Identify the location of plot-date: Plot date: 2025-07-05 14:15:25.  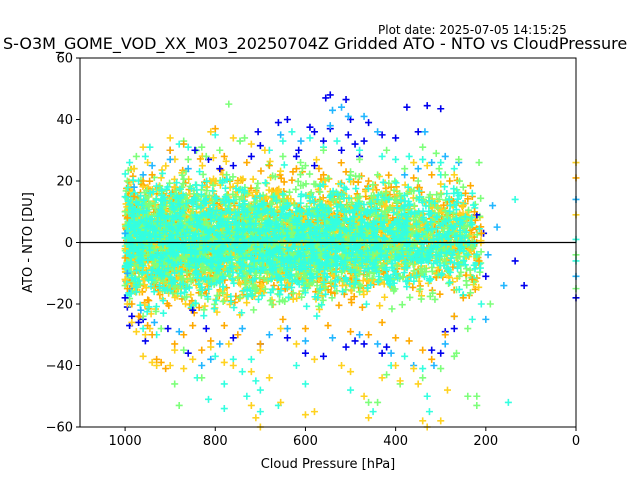
(472, 30).